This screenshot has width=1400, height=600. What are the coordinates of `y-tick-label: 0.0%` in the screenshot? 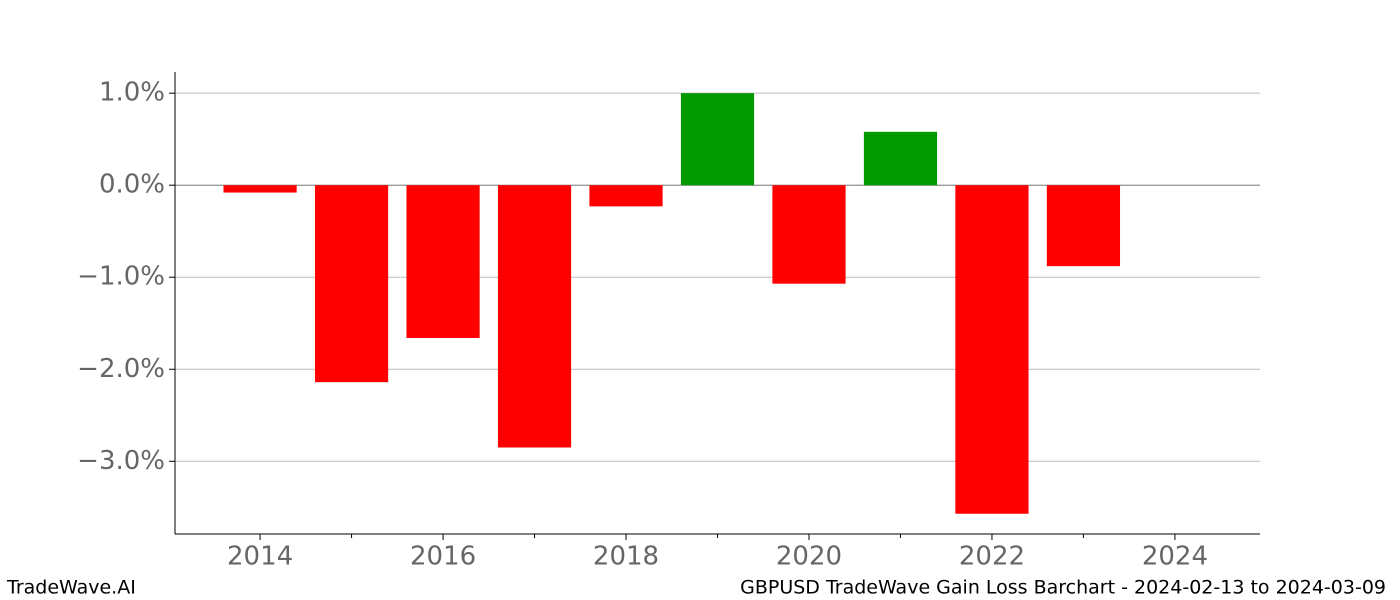 It's located at (132, 185).